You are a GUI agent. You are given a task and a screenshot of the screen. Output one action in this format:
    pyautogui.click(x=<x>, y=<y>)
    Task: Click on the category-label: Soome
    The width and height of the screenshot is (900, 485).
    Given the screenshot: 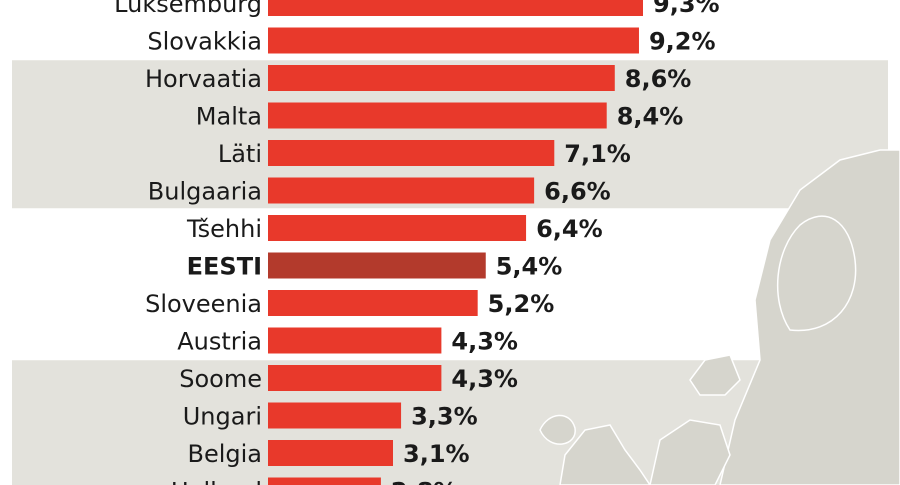 What is the action you would take?
    pyautogui.click(x=220, y=379)
    